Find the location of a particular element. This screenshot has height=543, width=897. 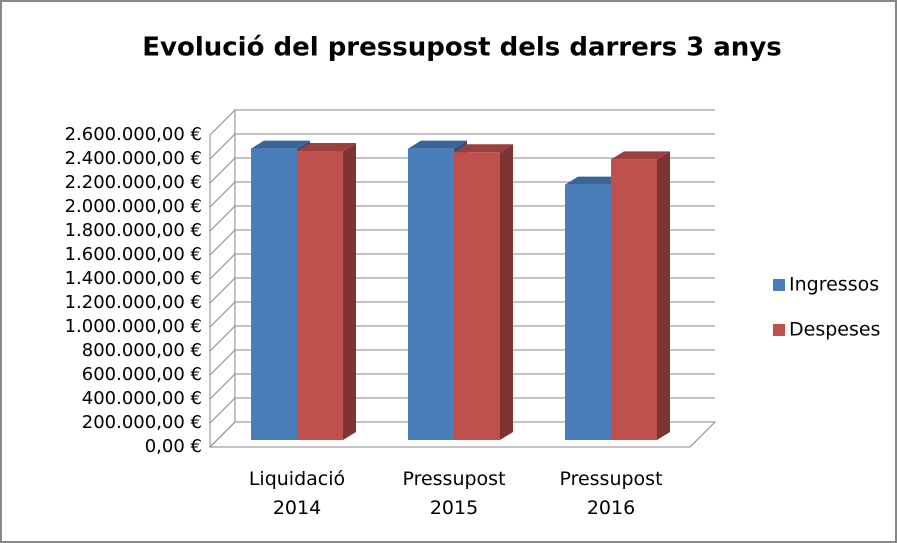

y-tick-label: 200.000,00 € is located at coordinates (142, 422).